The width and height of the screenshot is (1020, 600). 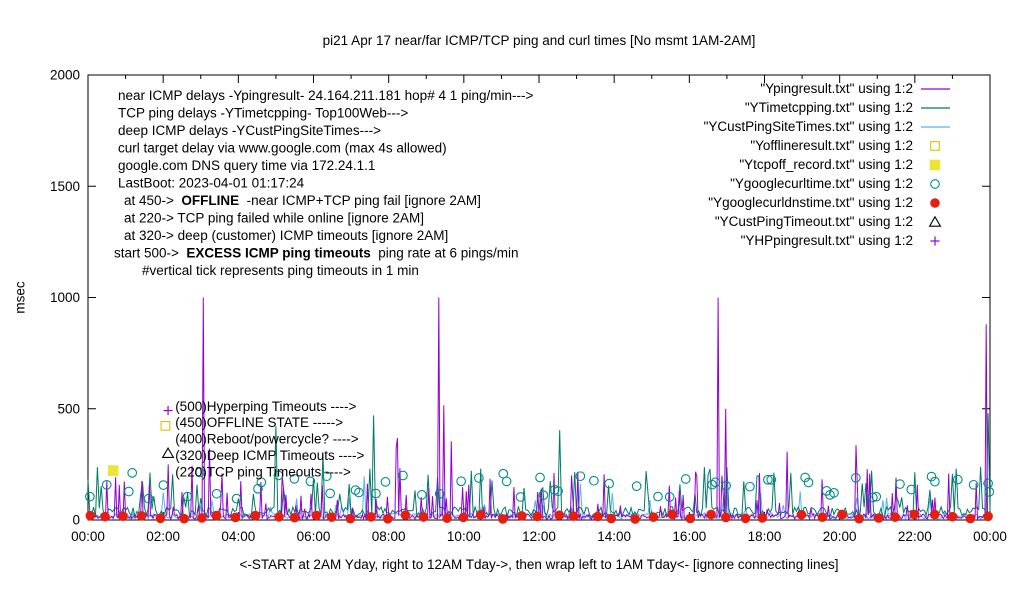 I want to click on x-tick-label: 20:00, so click(x=840, y=536).